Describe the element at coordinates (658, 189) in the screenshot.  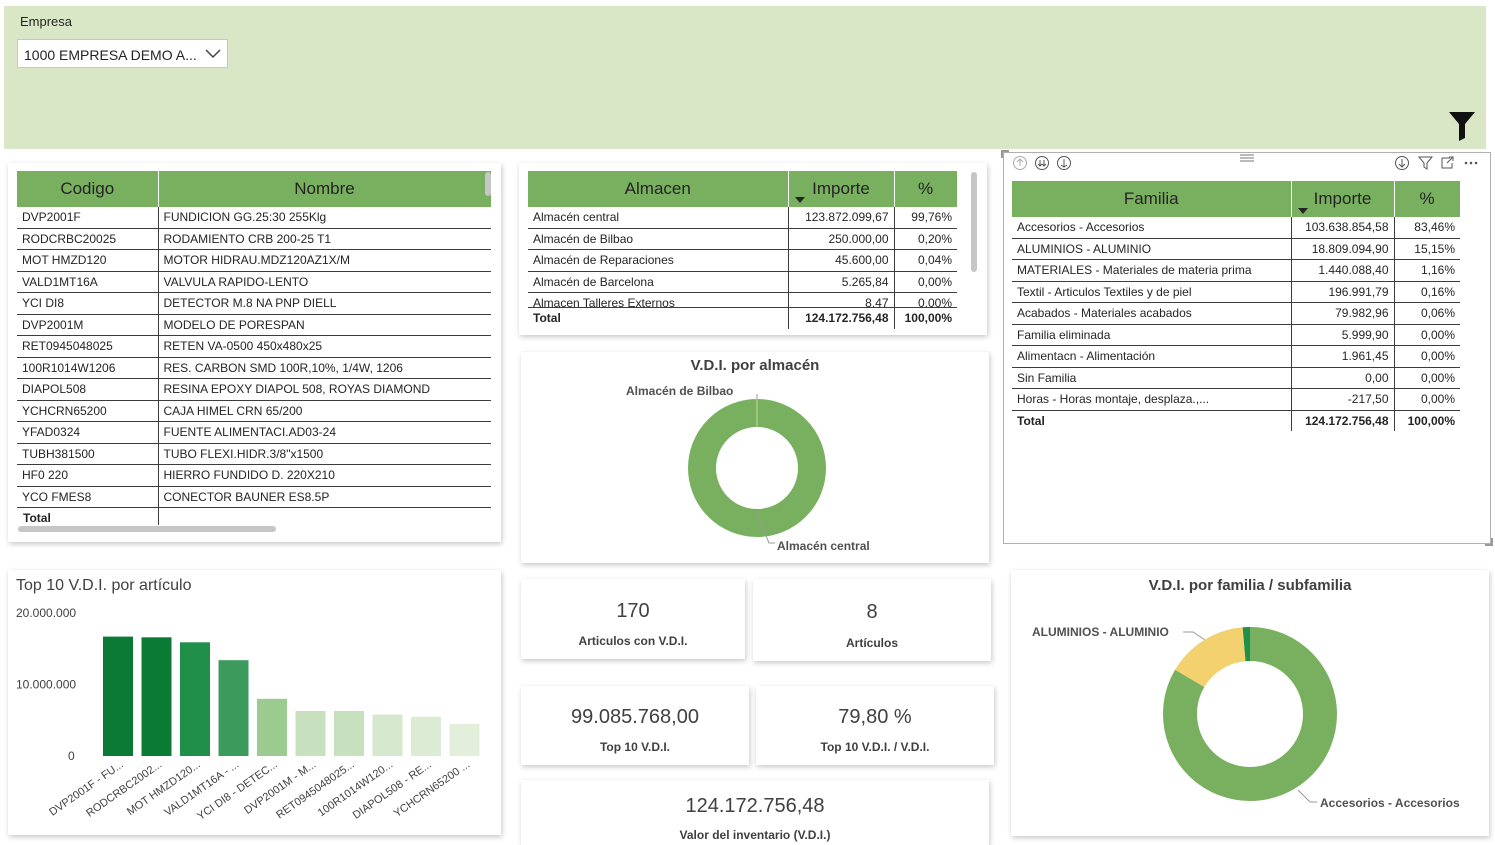
I see `col-header-almacen: Almacen` at that location.